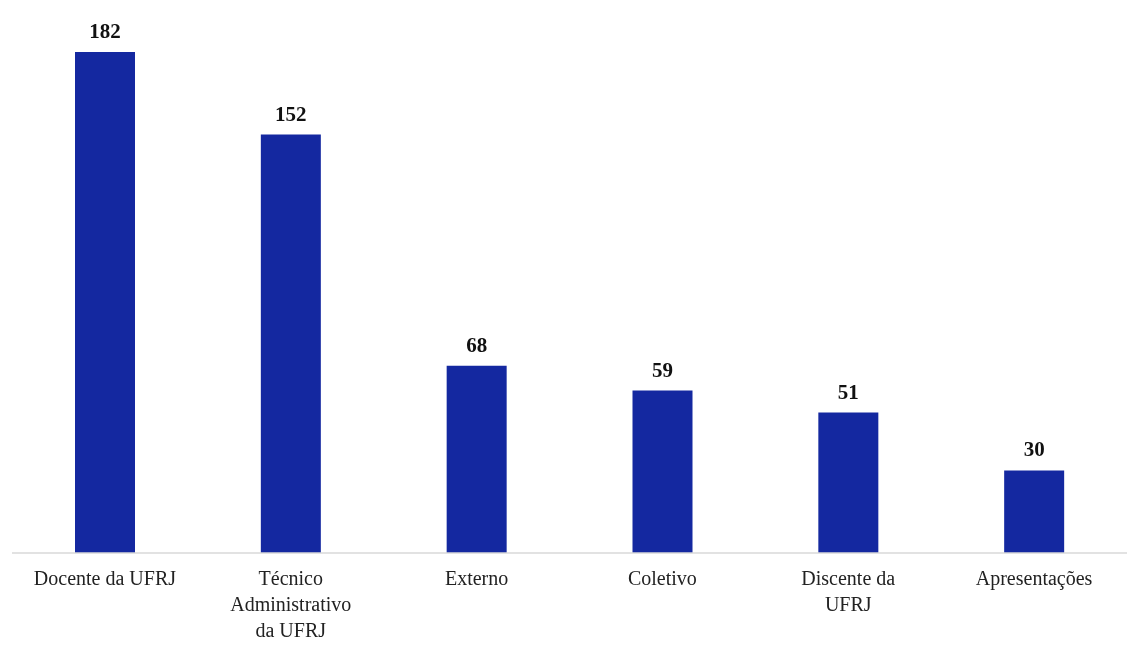 This screenshot has width=1139, height=660. Describe the element at coordinates (848, 391) in the screenshot. I see `data-label: 51` at that location.